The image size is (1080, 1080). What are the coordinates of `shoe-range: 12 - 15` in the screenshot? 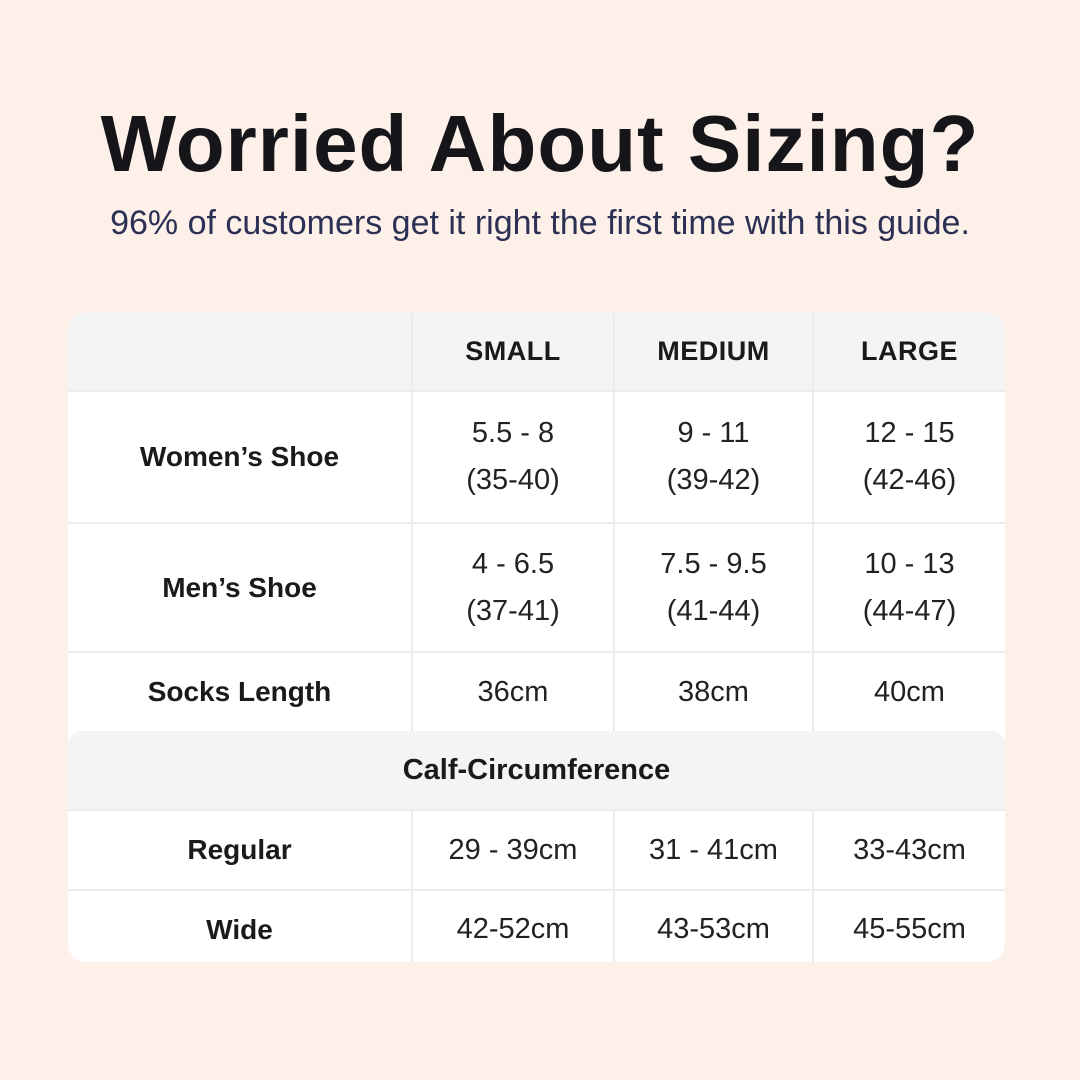 It's located at (909, 433).